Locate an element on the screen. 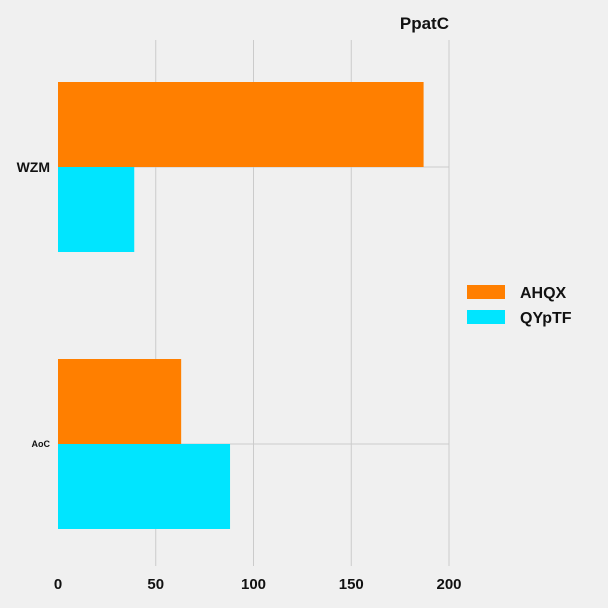  x-tick-label: 100 is located at coordinates (253, 584).